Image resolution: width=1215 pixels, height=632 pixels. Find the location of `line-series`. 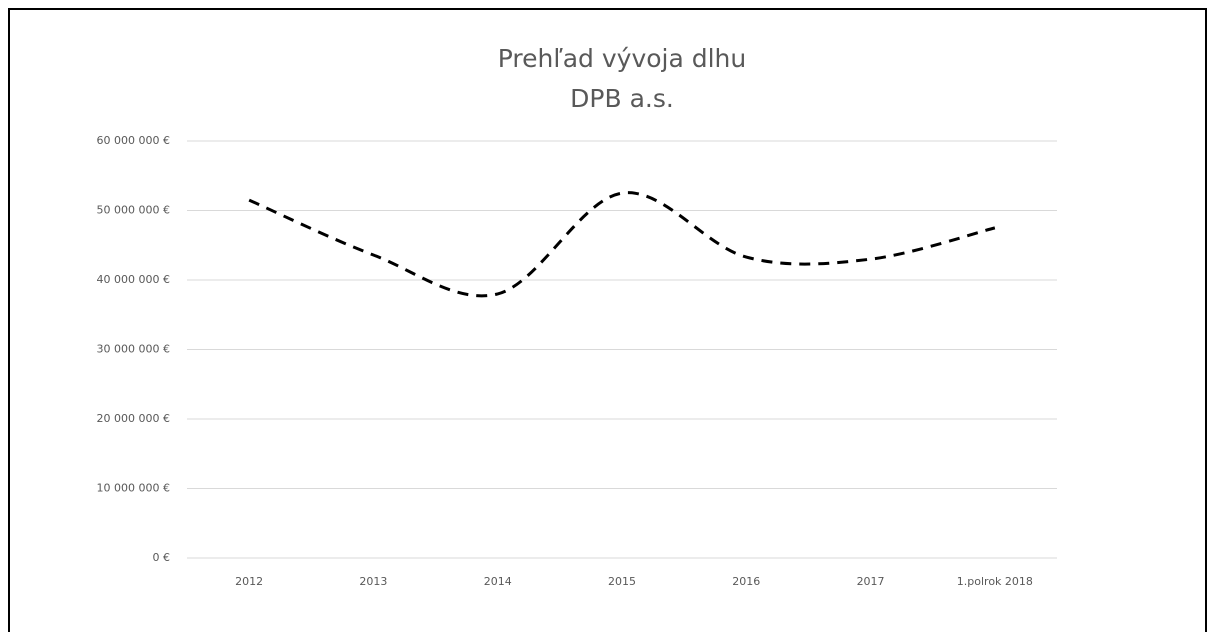

line-series is located at coordinates (622, 244).